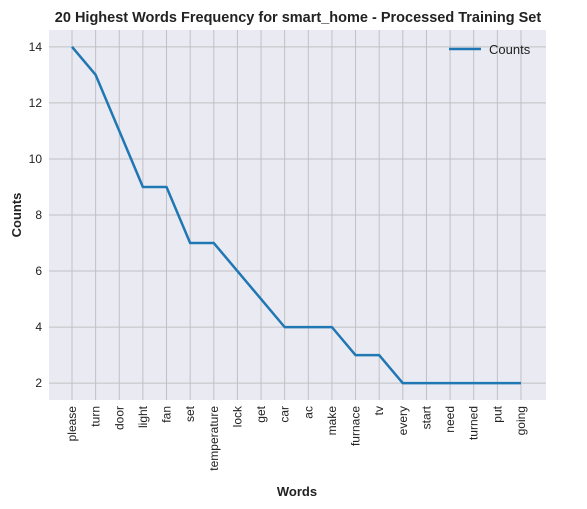  I want to click on x-axis-label: Words, so click(297, 491).